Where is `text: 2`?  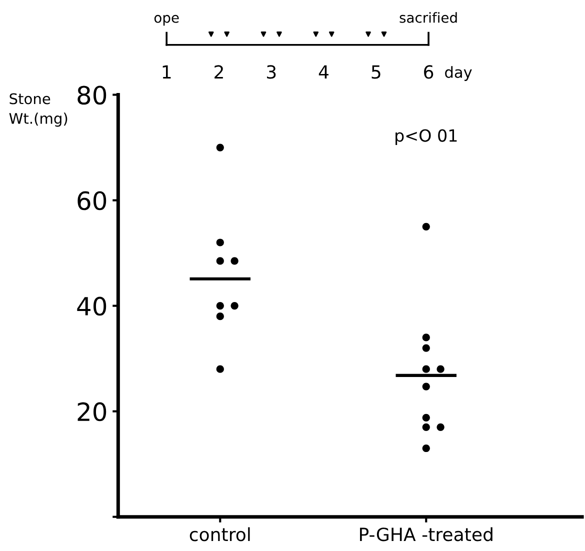 text: 2 is located at coordinates (218, 72).